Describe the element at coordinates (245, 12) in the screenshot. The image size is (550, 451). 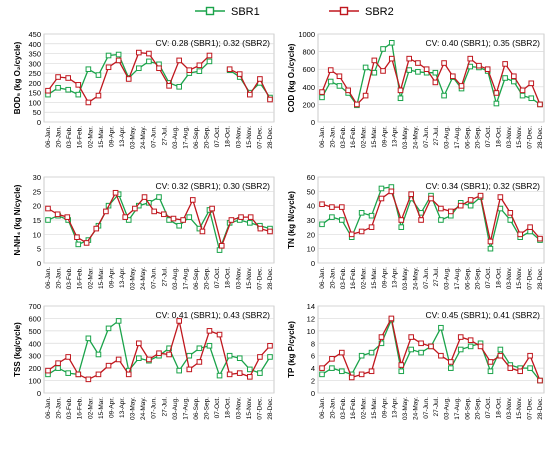
I see `legend-label-sbr1: SBR1` at that location.